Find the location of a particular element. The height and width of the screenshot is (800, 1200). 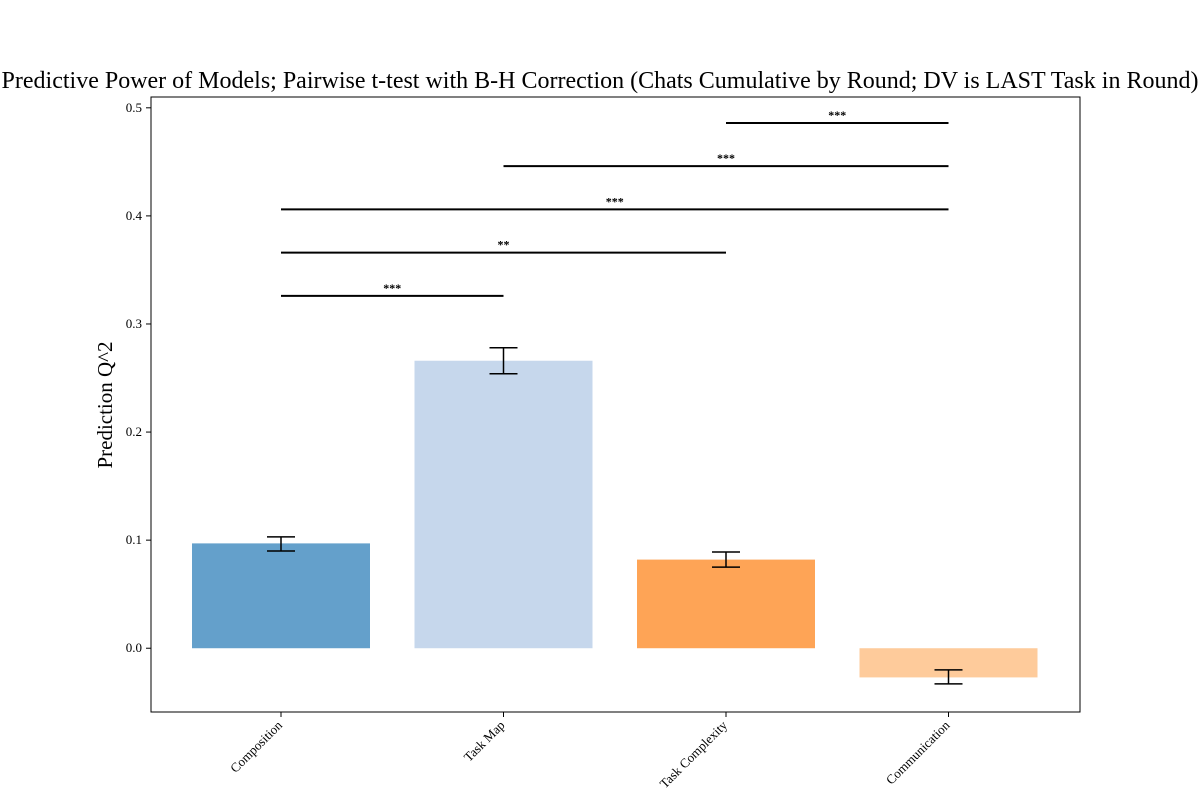

y-axis-label: Prediction Q^2 is located at coordinates (105, 404).